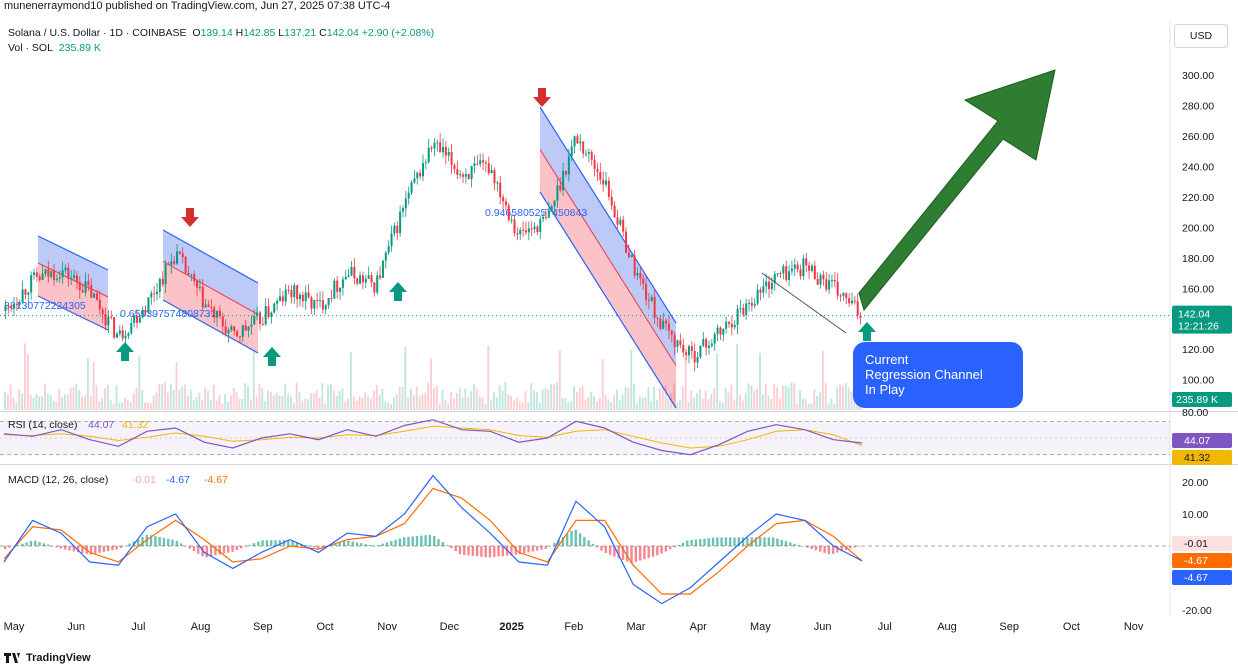  What do you see at coordinates (398, 291) in the screenshot?
I see `buy-arrow-icon` at bounding box center [398, 291].